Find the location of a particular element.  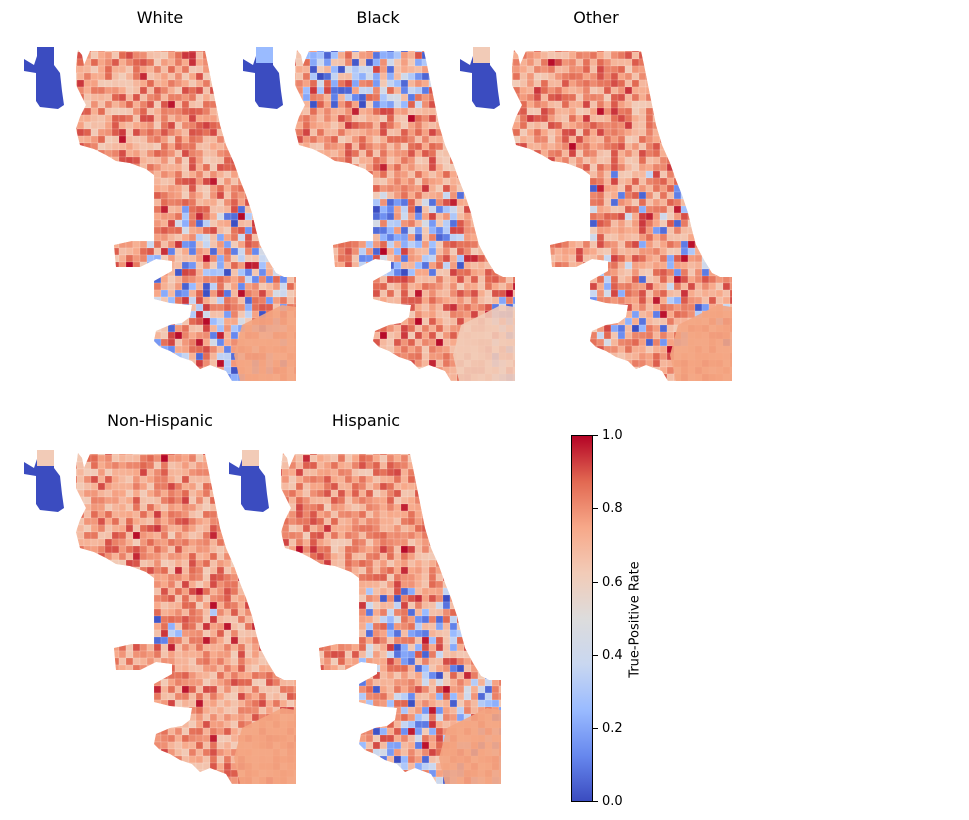

map-hispanic is located at coordinates (365, 617).